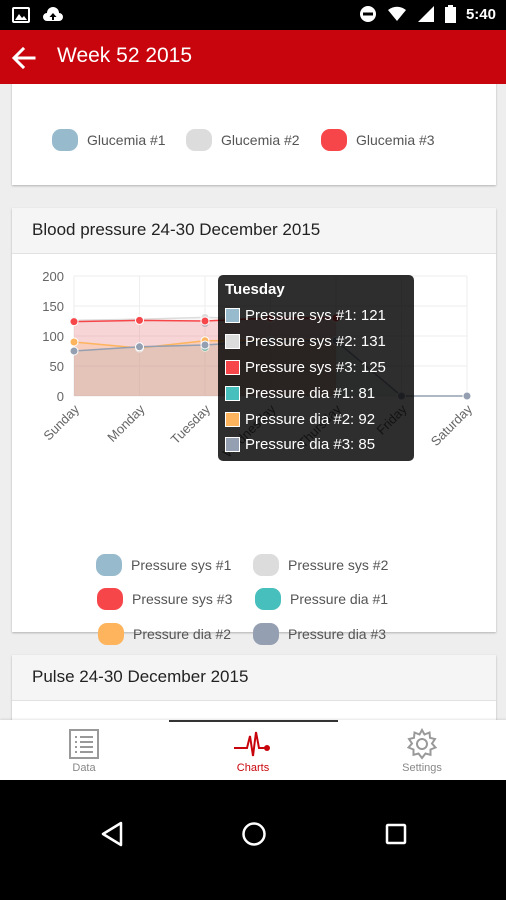  I want to click on nav-item-settings: Settings, so click(422, 750).